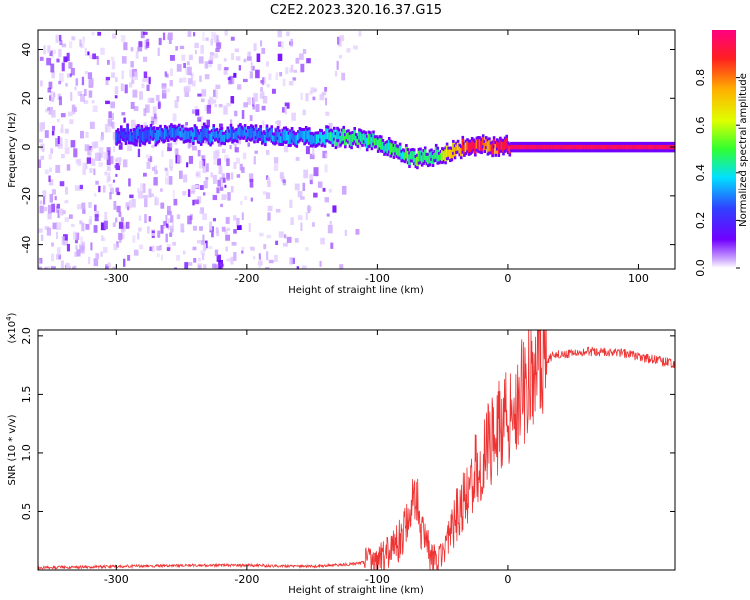  Describe the element at coordinates (246, 278) in the screenshot. I see `x-tick-label: -200` at that location.